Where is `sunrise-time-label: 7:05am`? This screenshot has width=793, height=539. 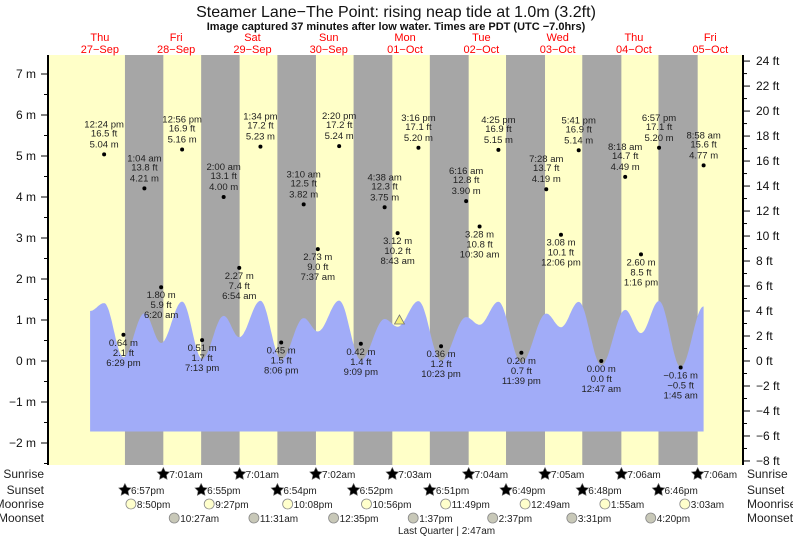 sunrise-time-label: 7:05am is located at coordinates (567, 475).